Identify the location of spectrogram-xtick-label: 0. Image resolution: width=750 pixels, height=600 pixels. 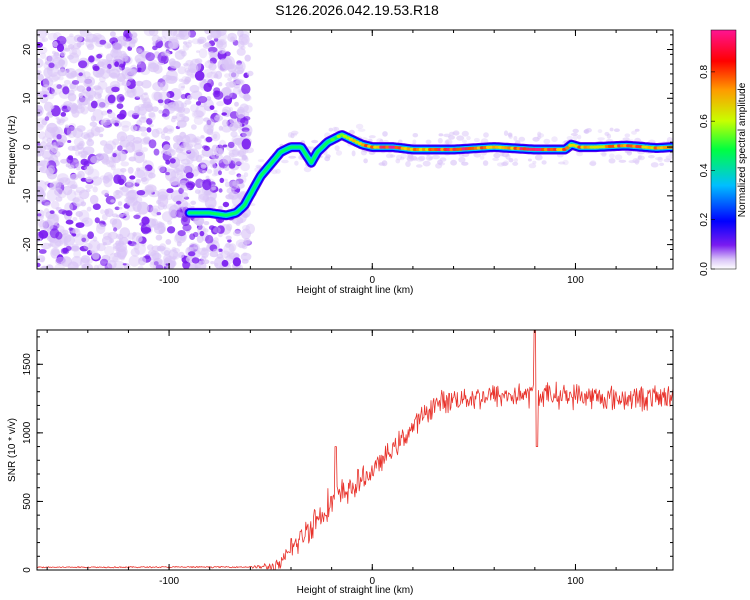
(372, 280).